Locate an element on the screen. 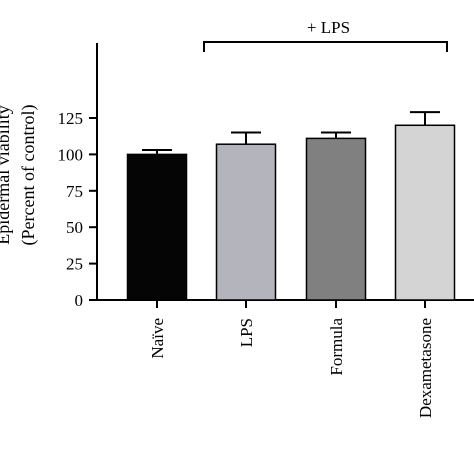 The width and height of the screenshot is (474, 474). y-tick-label: 125 is located at coordinates (71, 118).